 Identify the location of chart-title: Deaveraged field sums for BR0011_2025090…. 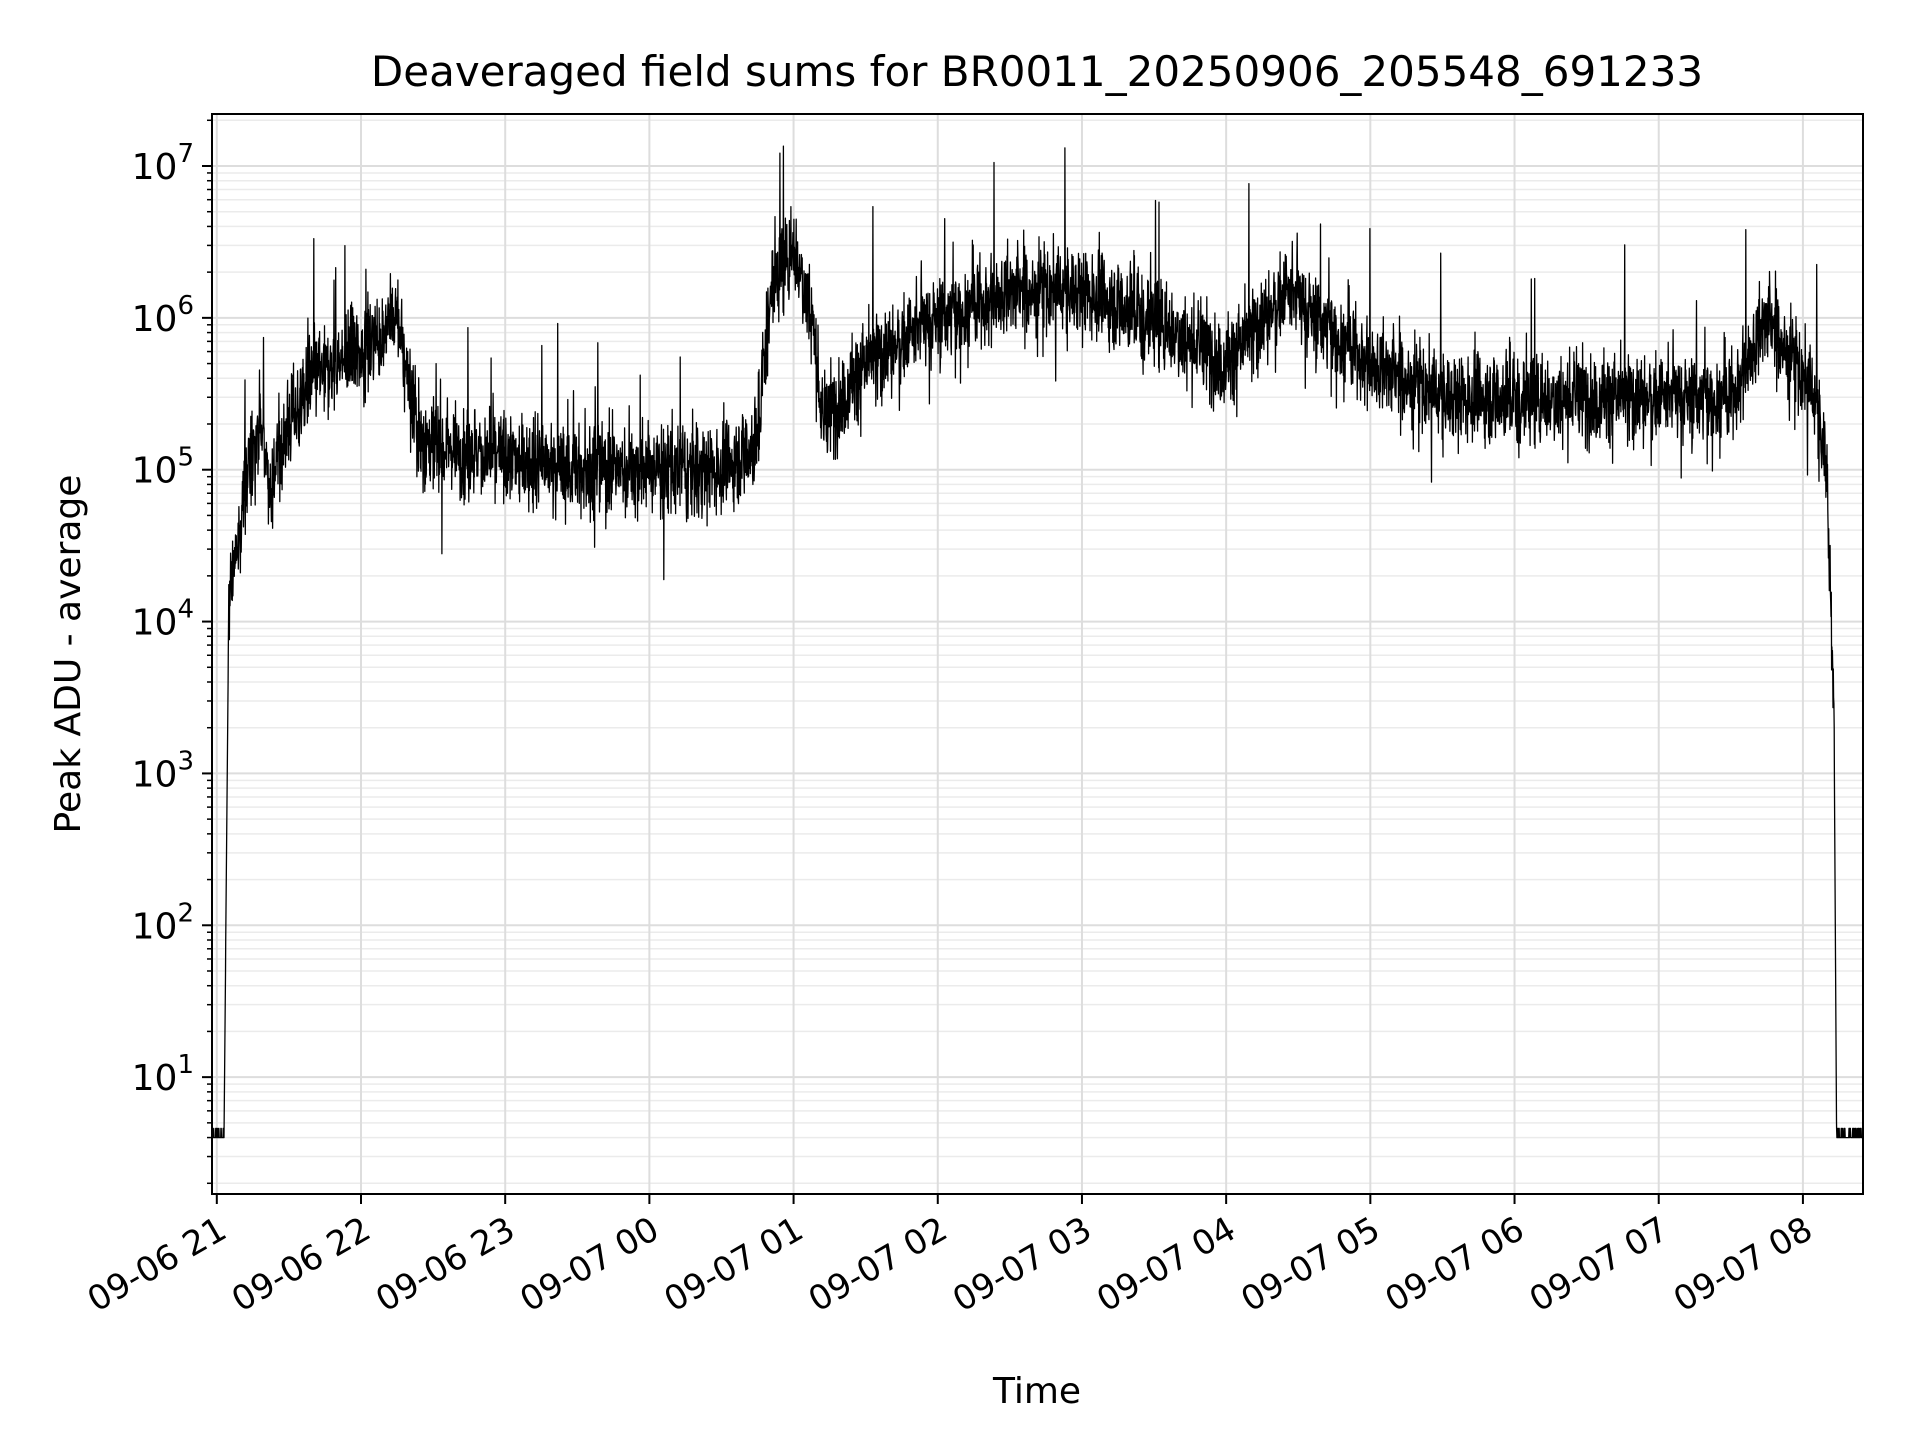
(1037, 71).